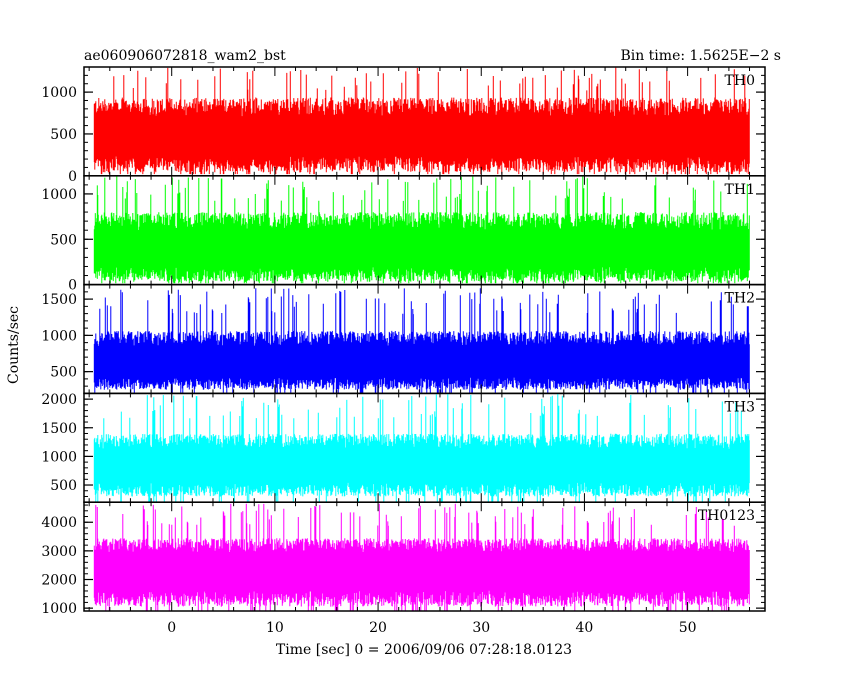 The height and width of the screenshot is (680, 850). I want to click on x-tick-label: 30, so click(481, 628).